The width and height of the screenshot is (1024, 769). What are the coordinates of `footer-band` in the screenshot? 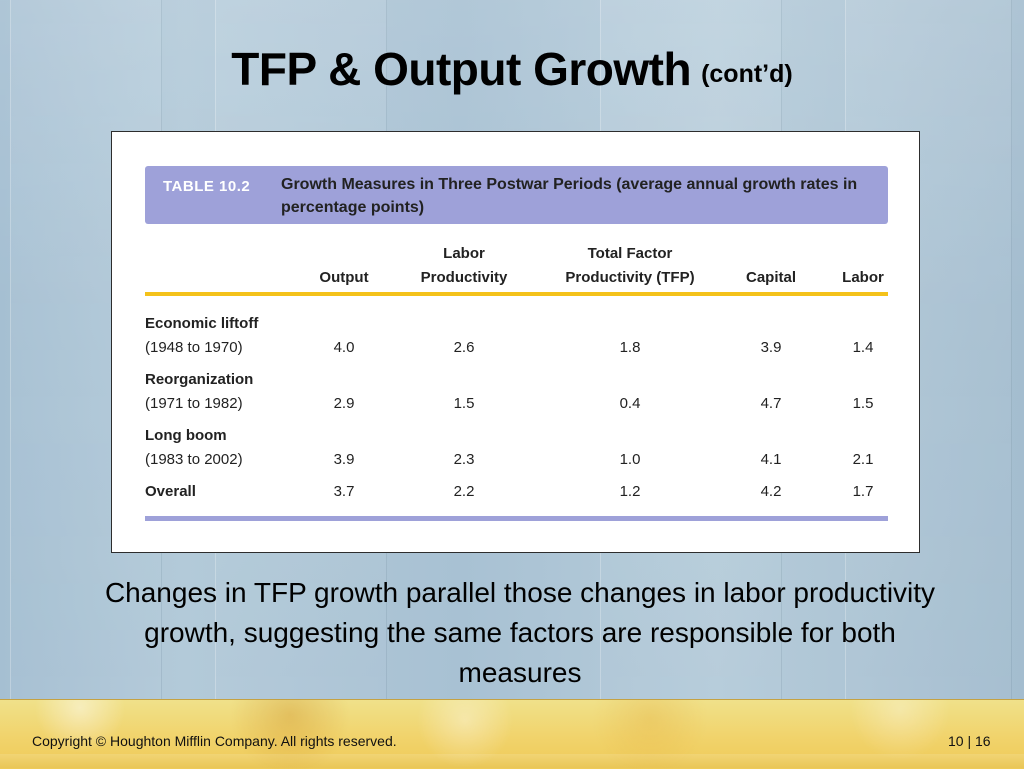 It's located at (512, 761).